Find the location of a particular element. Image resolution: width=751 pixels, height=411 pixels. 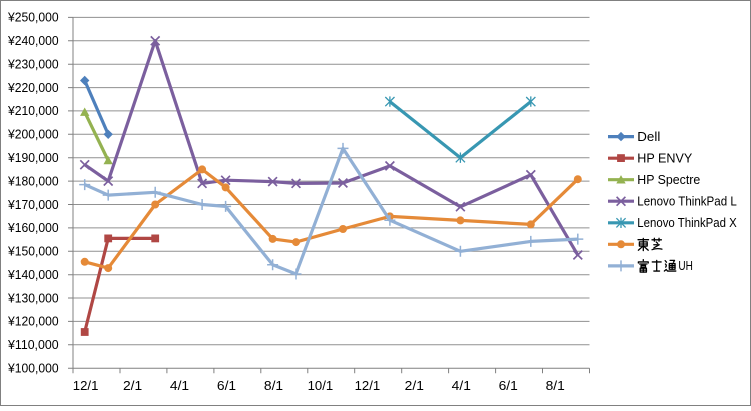

svg-text: ¥200,000 is located at coordinates (33, 134).